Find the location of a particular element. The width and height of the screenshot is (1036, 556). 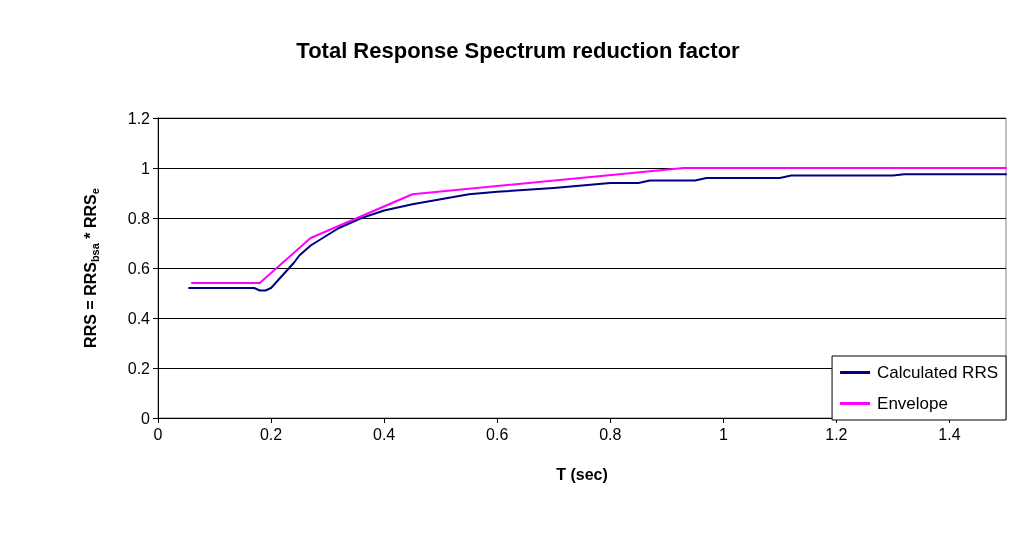

chart-title: Total Response Spectrum reduction factor is located at coordinates (518, 50).